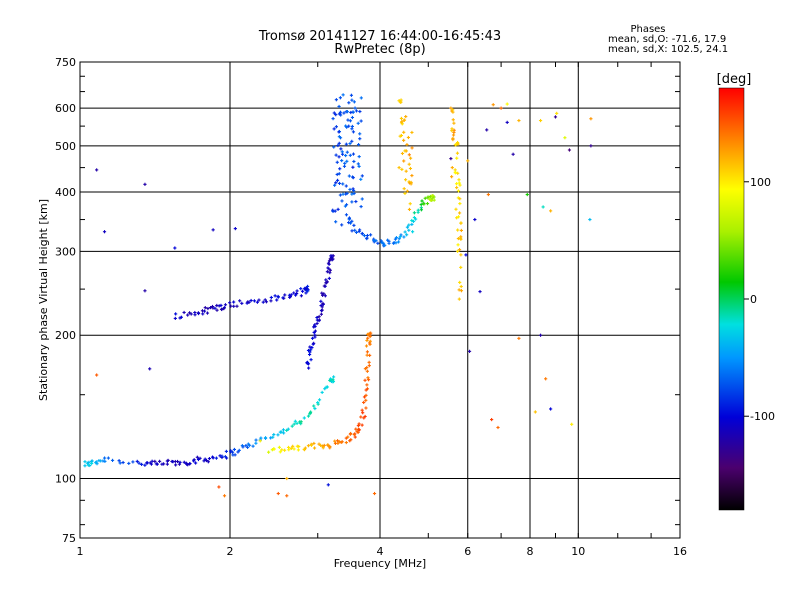 The width and height of the screenshot is (800, 604). Describe the element at coordinates (760, 182) in the screenshot. I see `colorbar-tick-label: 100` at that location.